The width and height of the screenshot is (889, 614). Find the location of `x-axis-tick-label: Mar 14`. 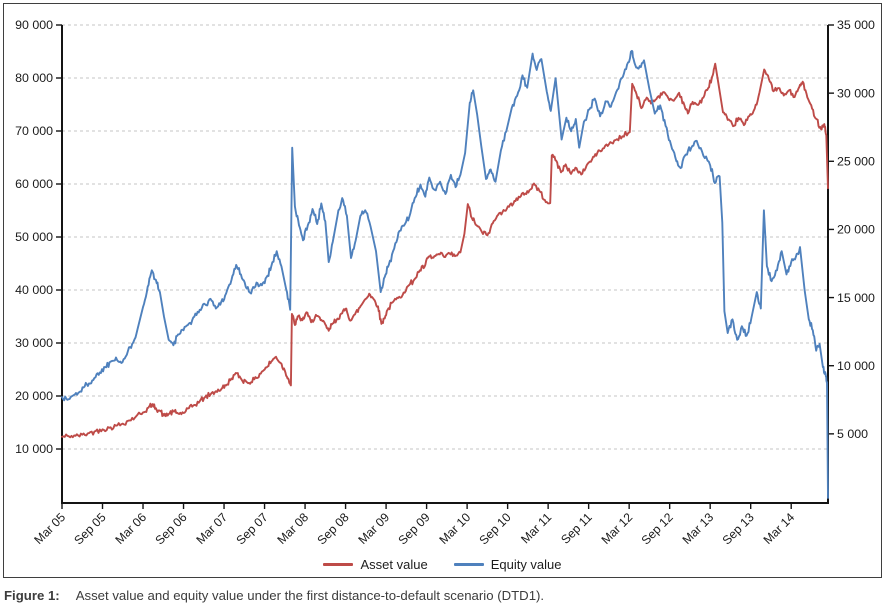

x-axis-tick-label: Mar 14 is located at coordinates (779, 528).